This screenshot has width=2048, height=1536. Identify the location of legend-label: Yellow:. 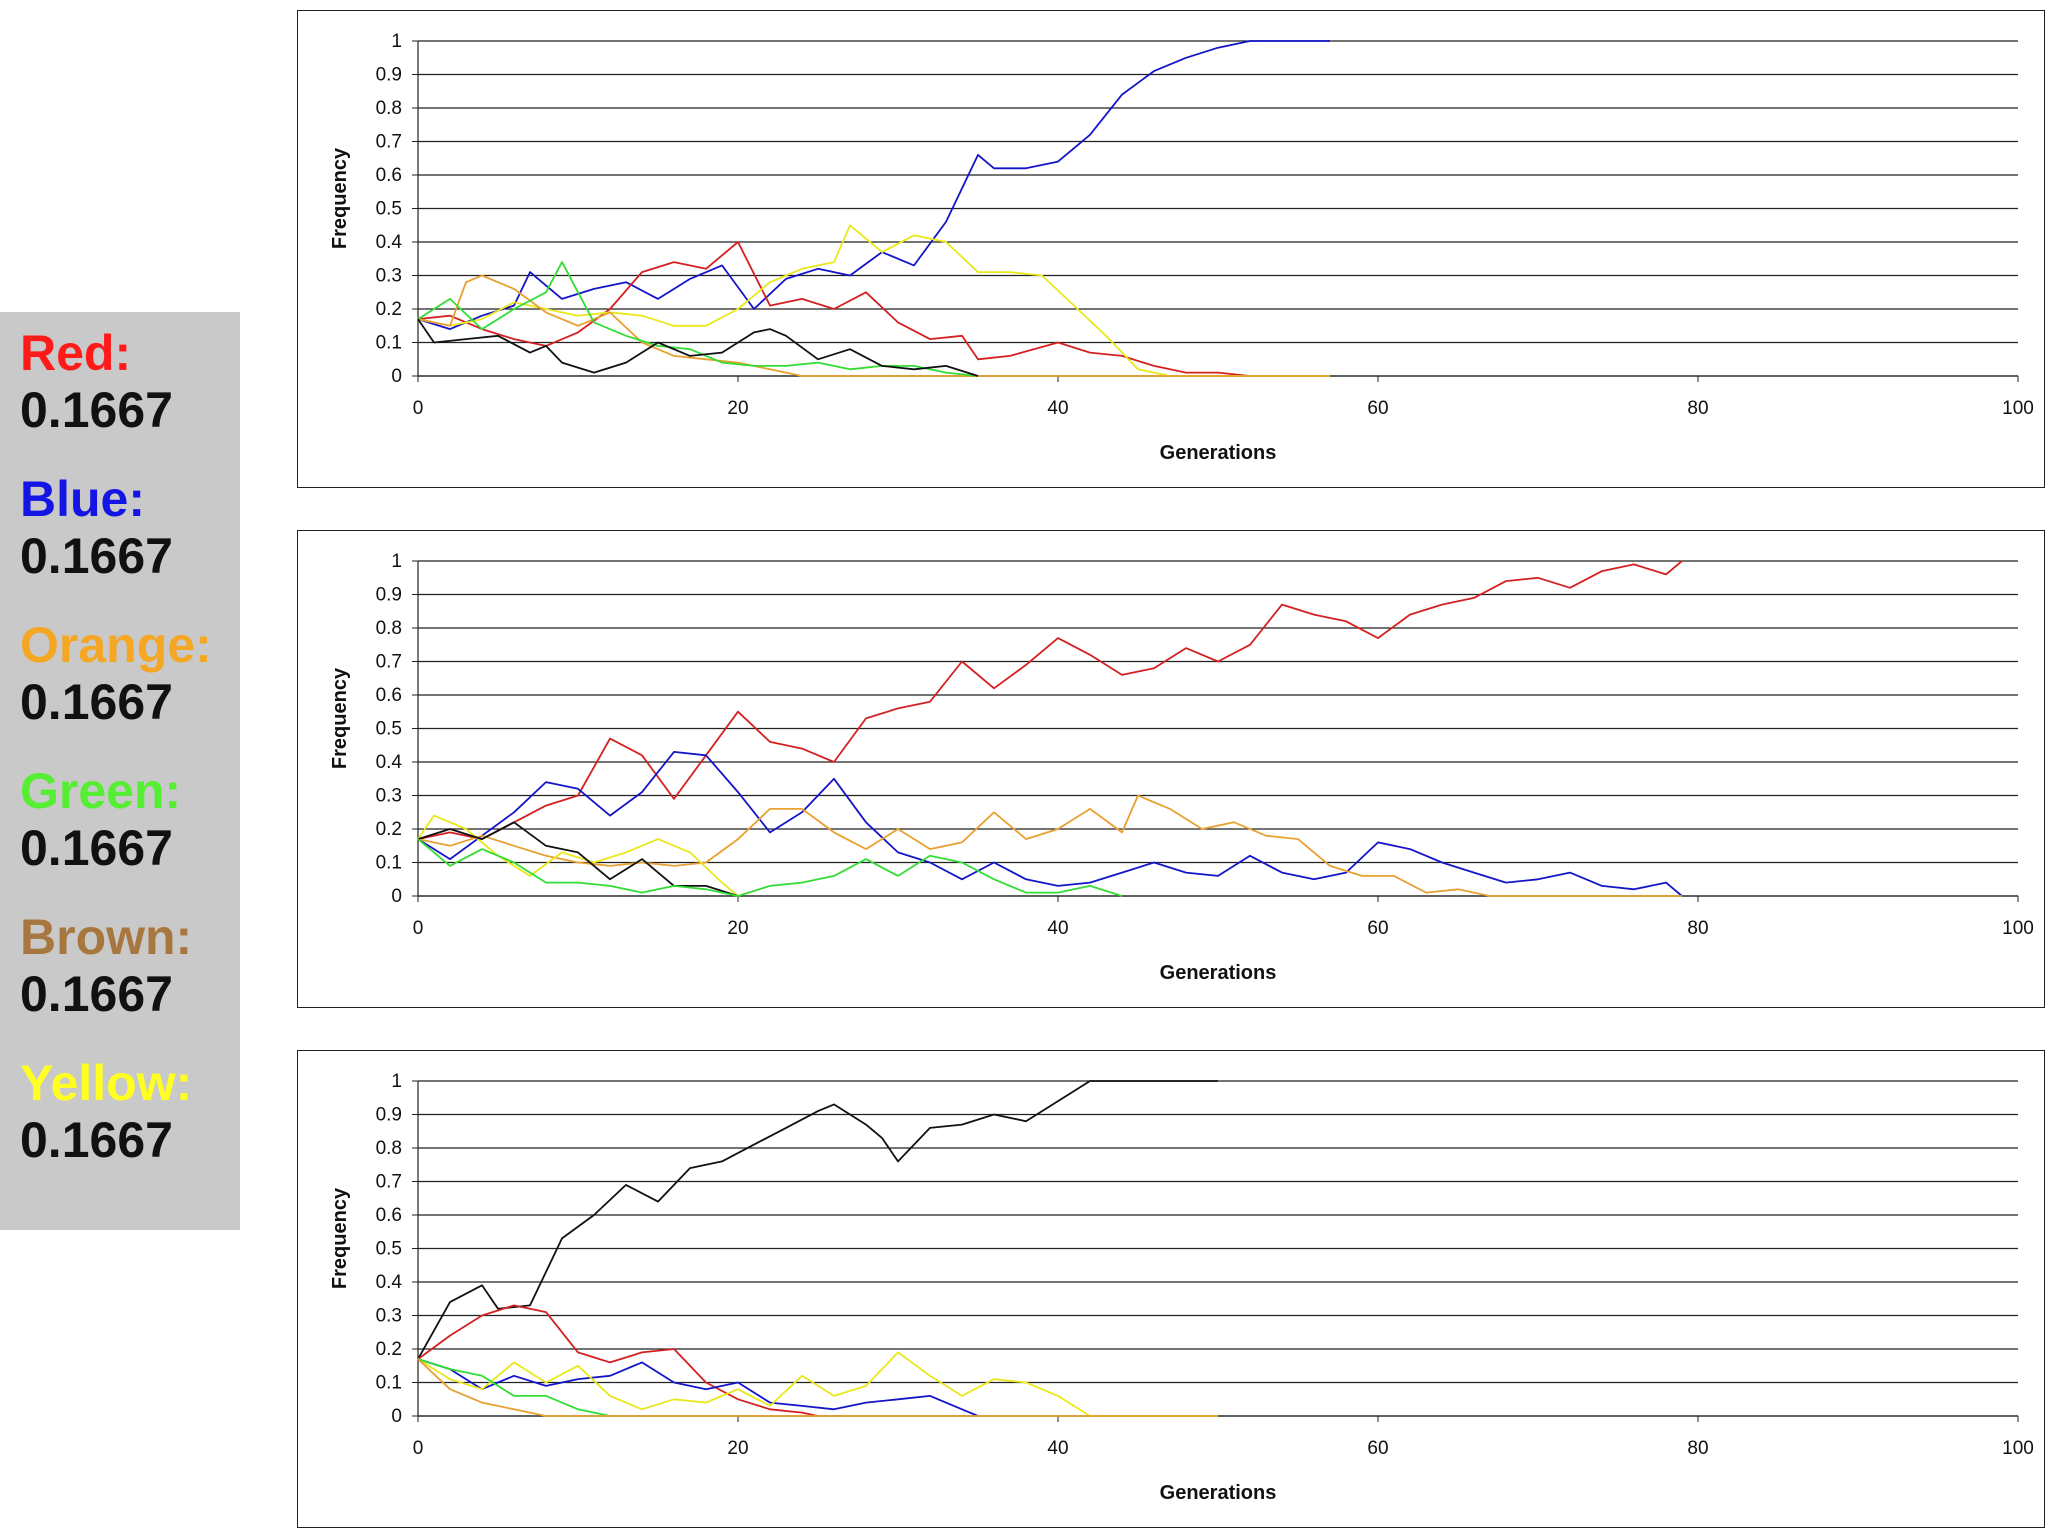
(106, 1083).